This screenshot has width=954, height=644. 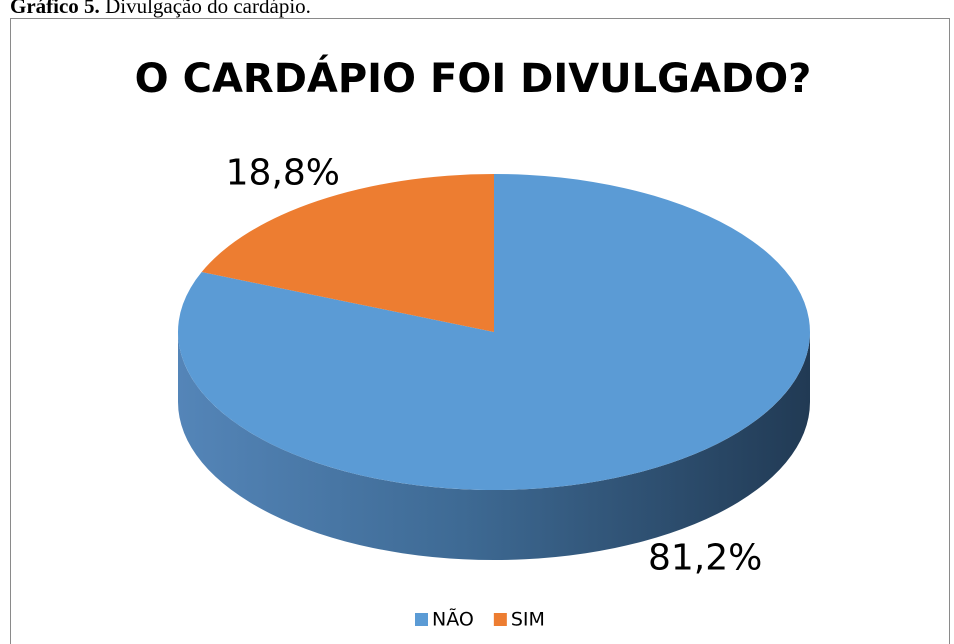 I want to click on caption-text: Divulgação do cardápio., so click(x=208, y=9).